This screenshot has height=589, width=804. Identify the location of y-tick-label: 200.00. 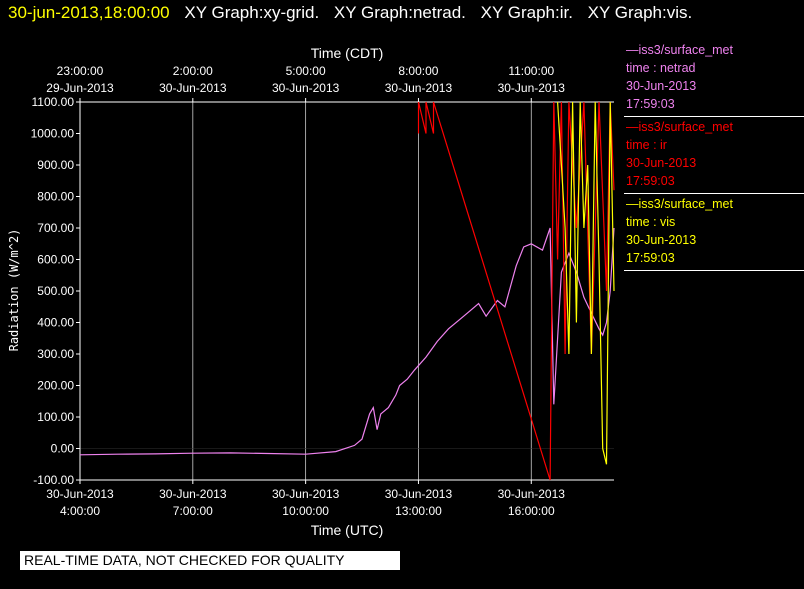
(55, 386).